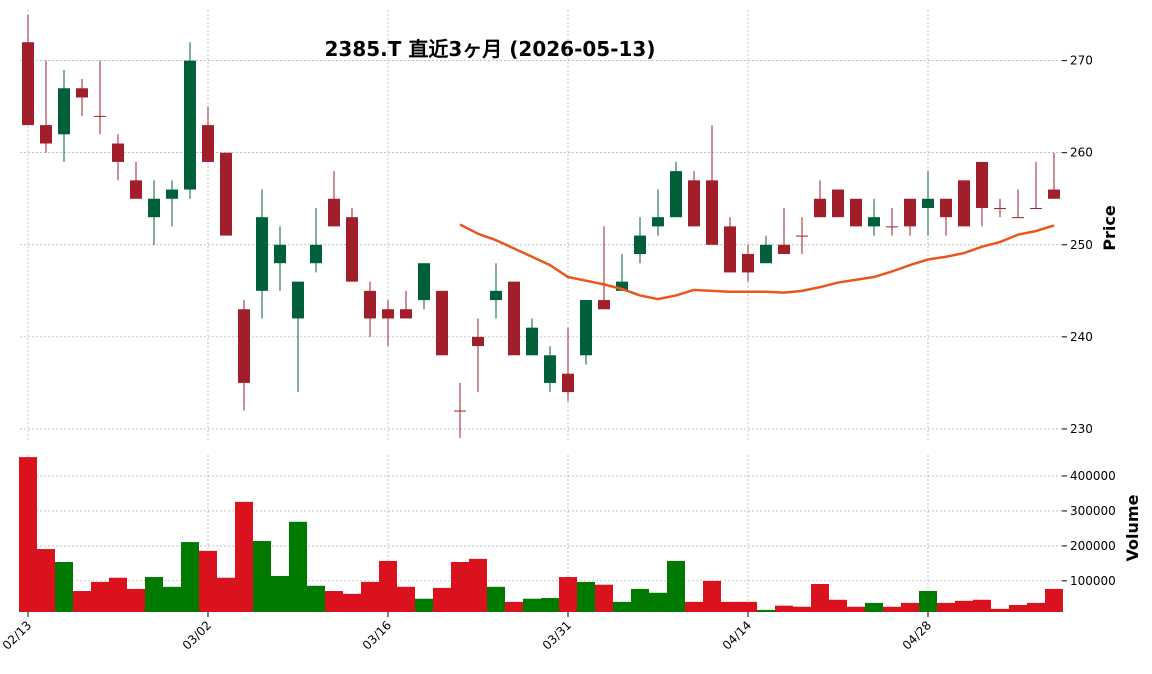 Image resolution: width=1152 pixels, height=674 pixels. I want to click on x-tick-label: 04/28, so click(917, 635).